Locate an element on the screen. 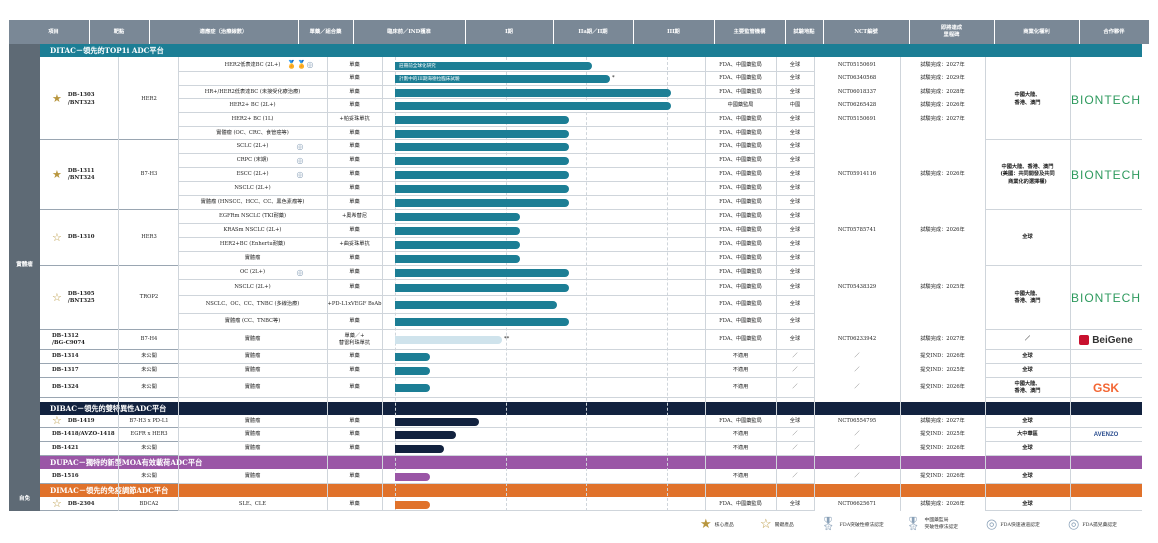  product-name: DB-1516 is located at coordinates (86, 477).